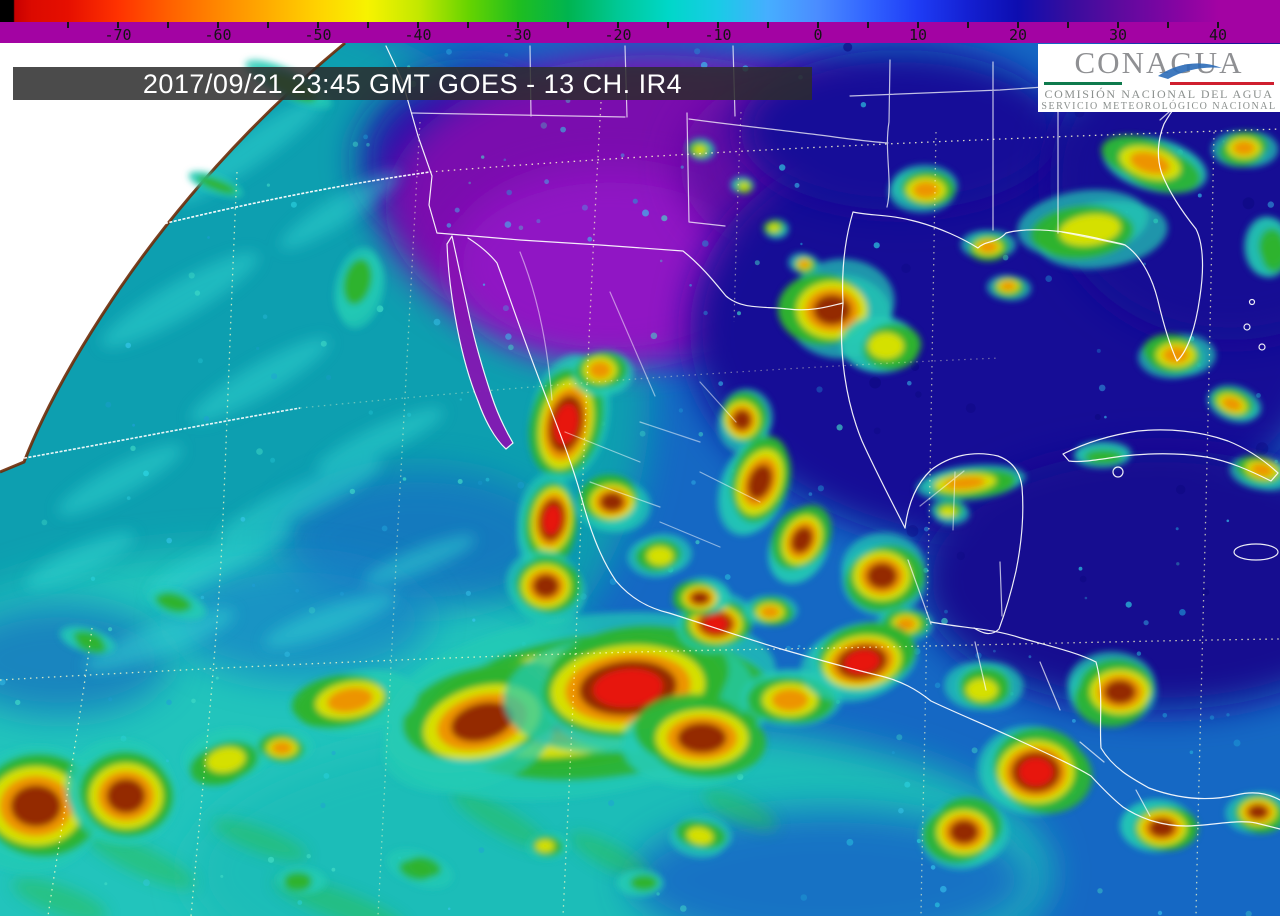  I want to click on cloud-cluster-sierra-occidental-mid, so click(547, 523).